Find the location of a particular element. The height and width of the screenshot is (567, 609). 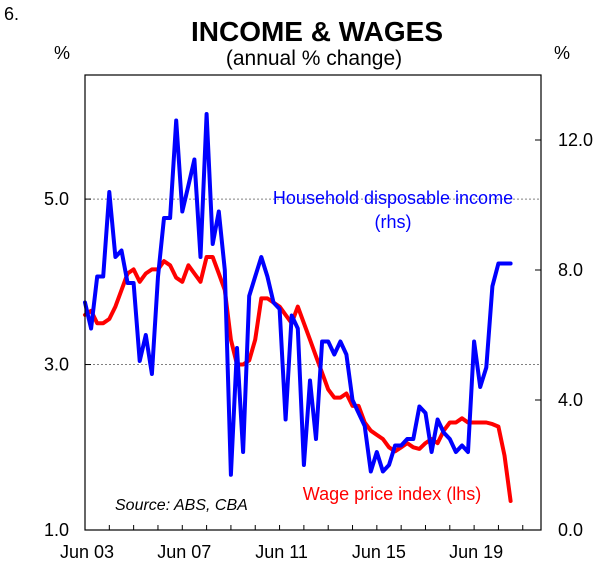

source-note: Source: ABS, CBA is located at coordinates (181, 505).